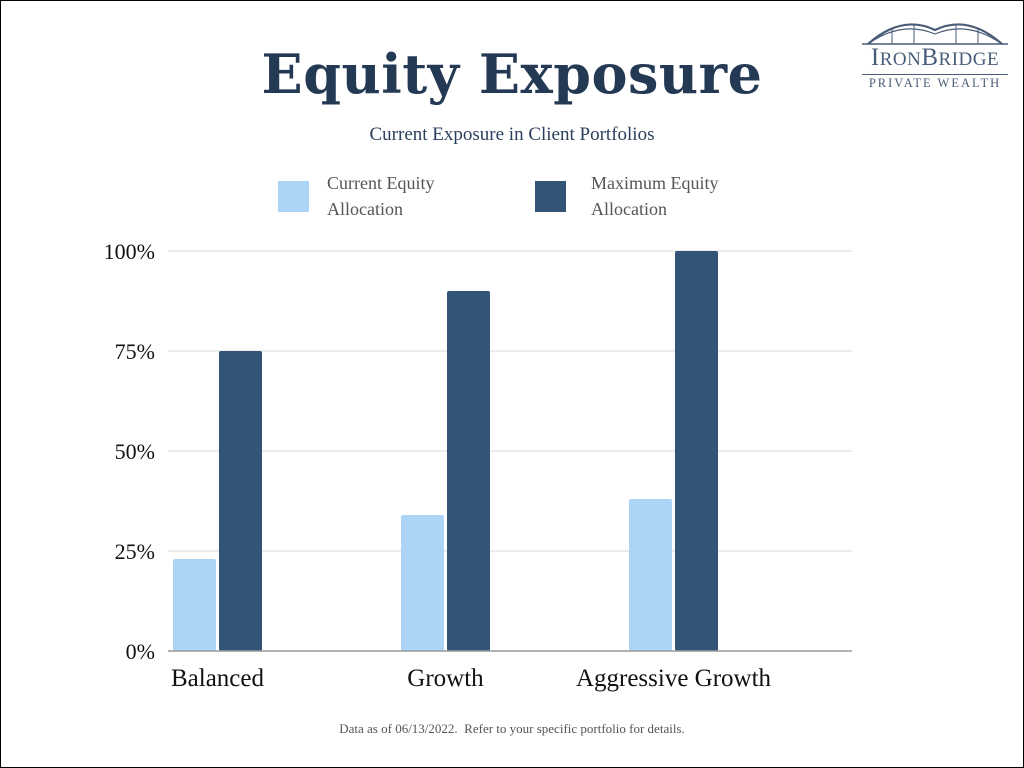 This screenshot has height=768, width=1024. I want to click on y-tick-label: 0%, so click(140, 651).